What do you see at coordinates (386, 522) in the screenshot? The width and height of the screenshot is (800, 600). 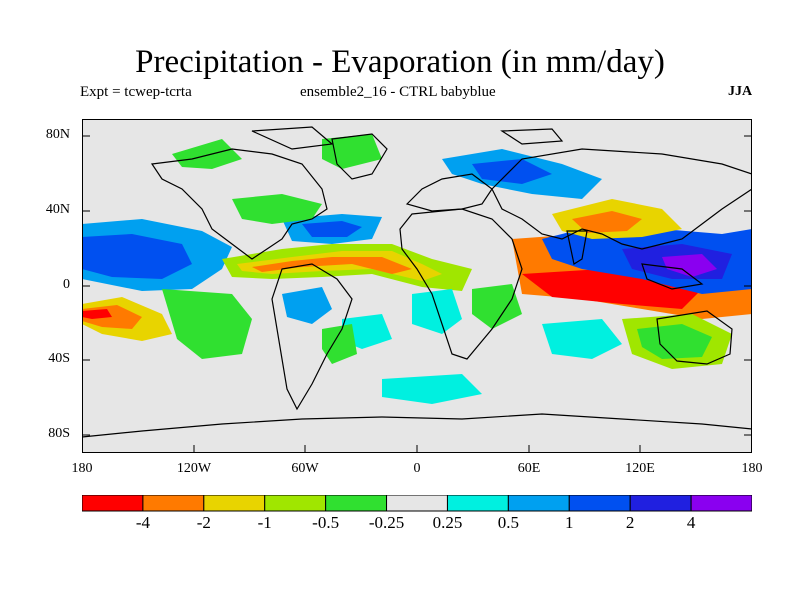 I see `colorbar-label: -0.25` at bounding box center [386, 522].